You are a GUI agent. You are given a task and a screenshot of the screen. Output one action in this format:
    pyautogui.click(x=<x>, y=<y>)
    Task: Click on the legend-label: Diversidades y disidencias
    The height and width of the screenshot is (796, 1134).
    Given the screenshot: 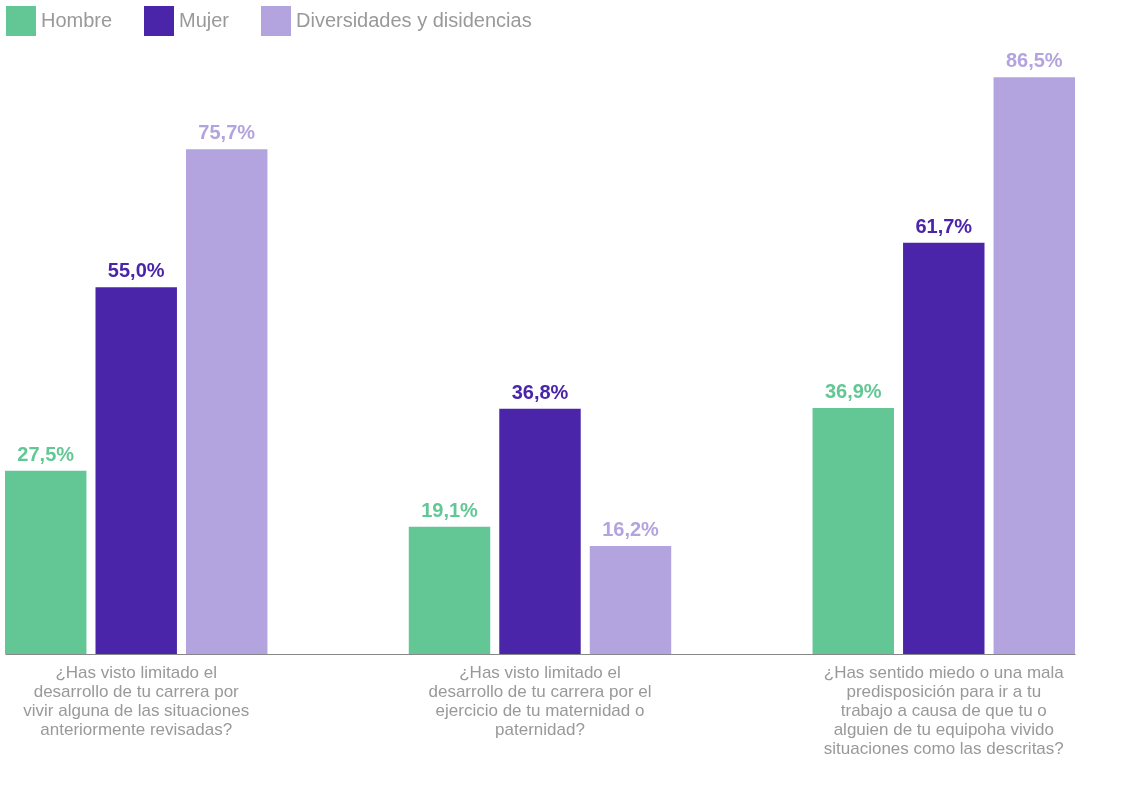 What is the action you would take?
    pyautogui.click(x=414, y=20)
    